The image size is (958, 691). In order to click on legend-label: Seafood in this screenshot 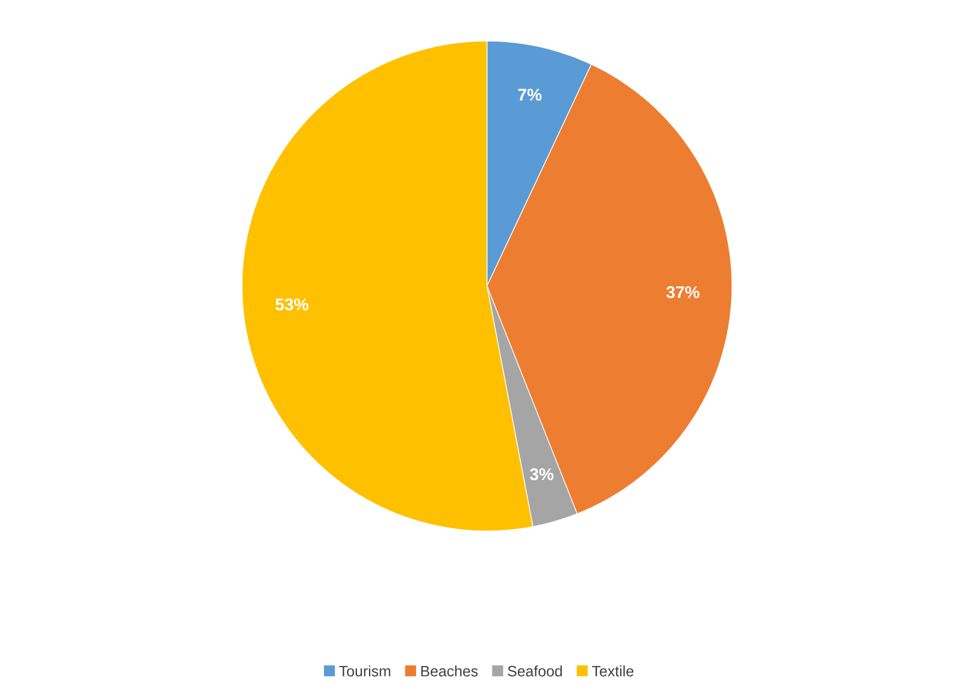, I will do `click(535, 670)`.